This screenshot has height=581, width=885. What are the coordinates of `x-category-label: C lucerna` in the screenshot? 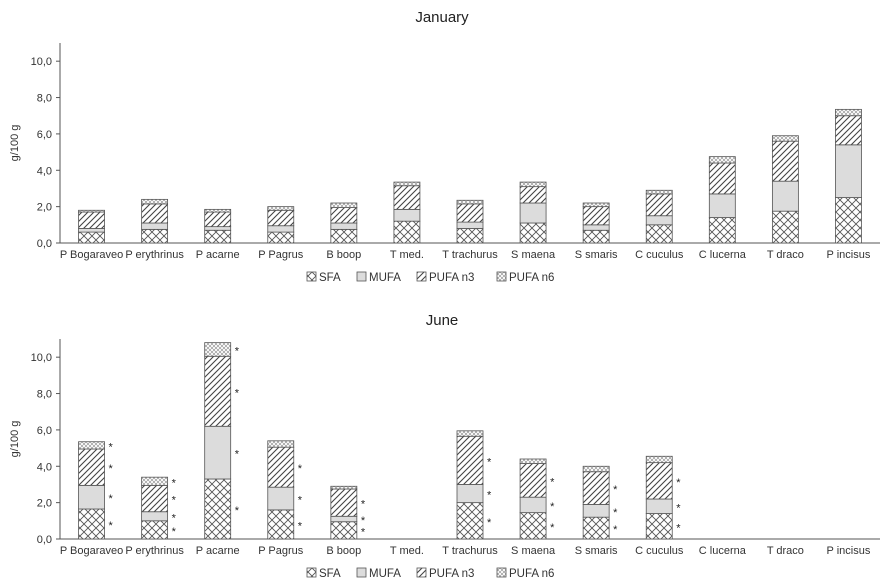 It's located at (723, 255).